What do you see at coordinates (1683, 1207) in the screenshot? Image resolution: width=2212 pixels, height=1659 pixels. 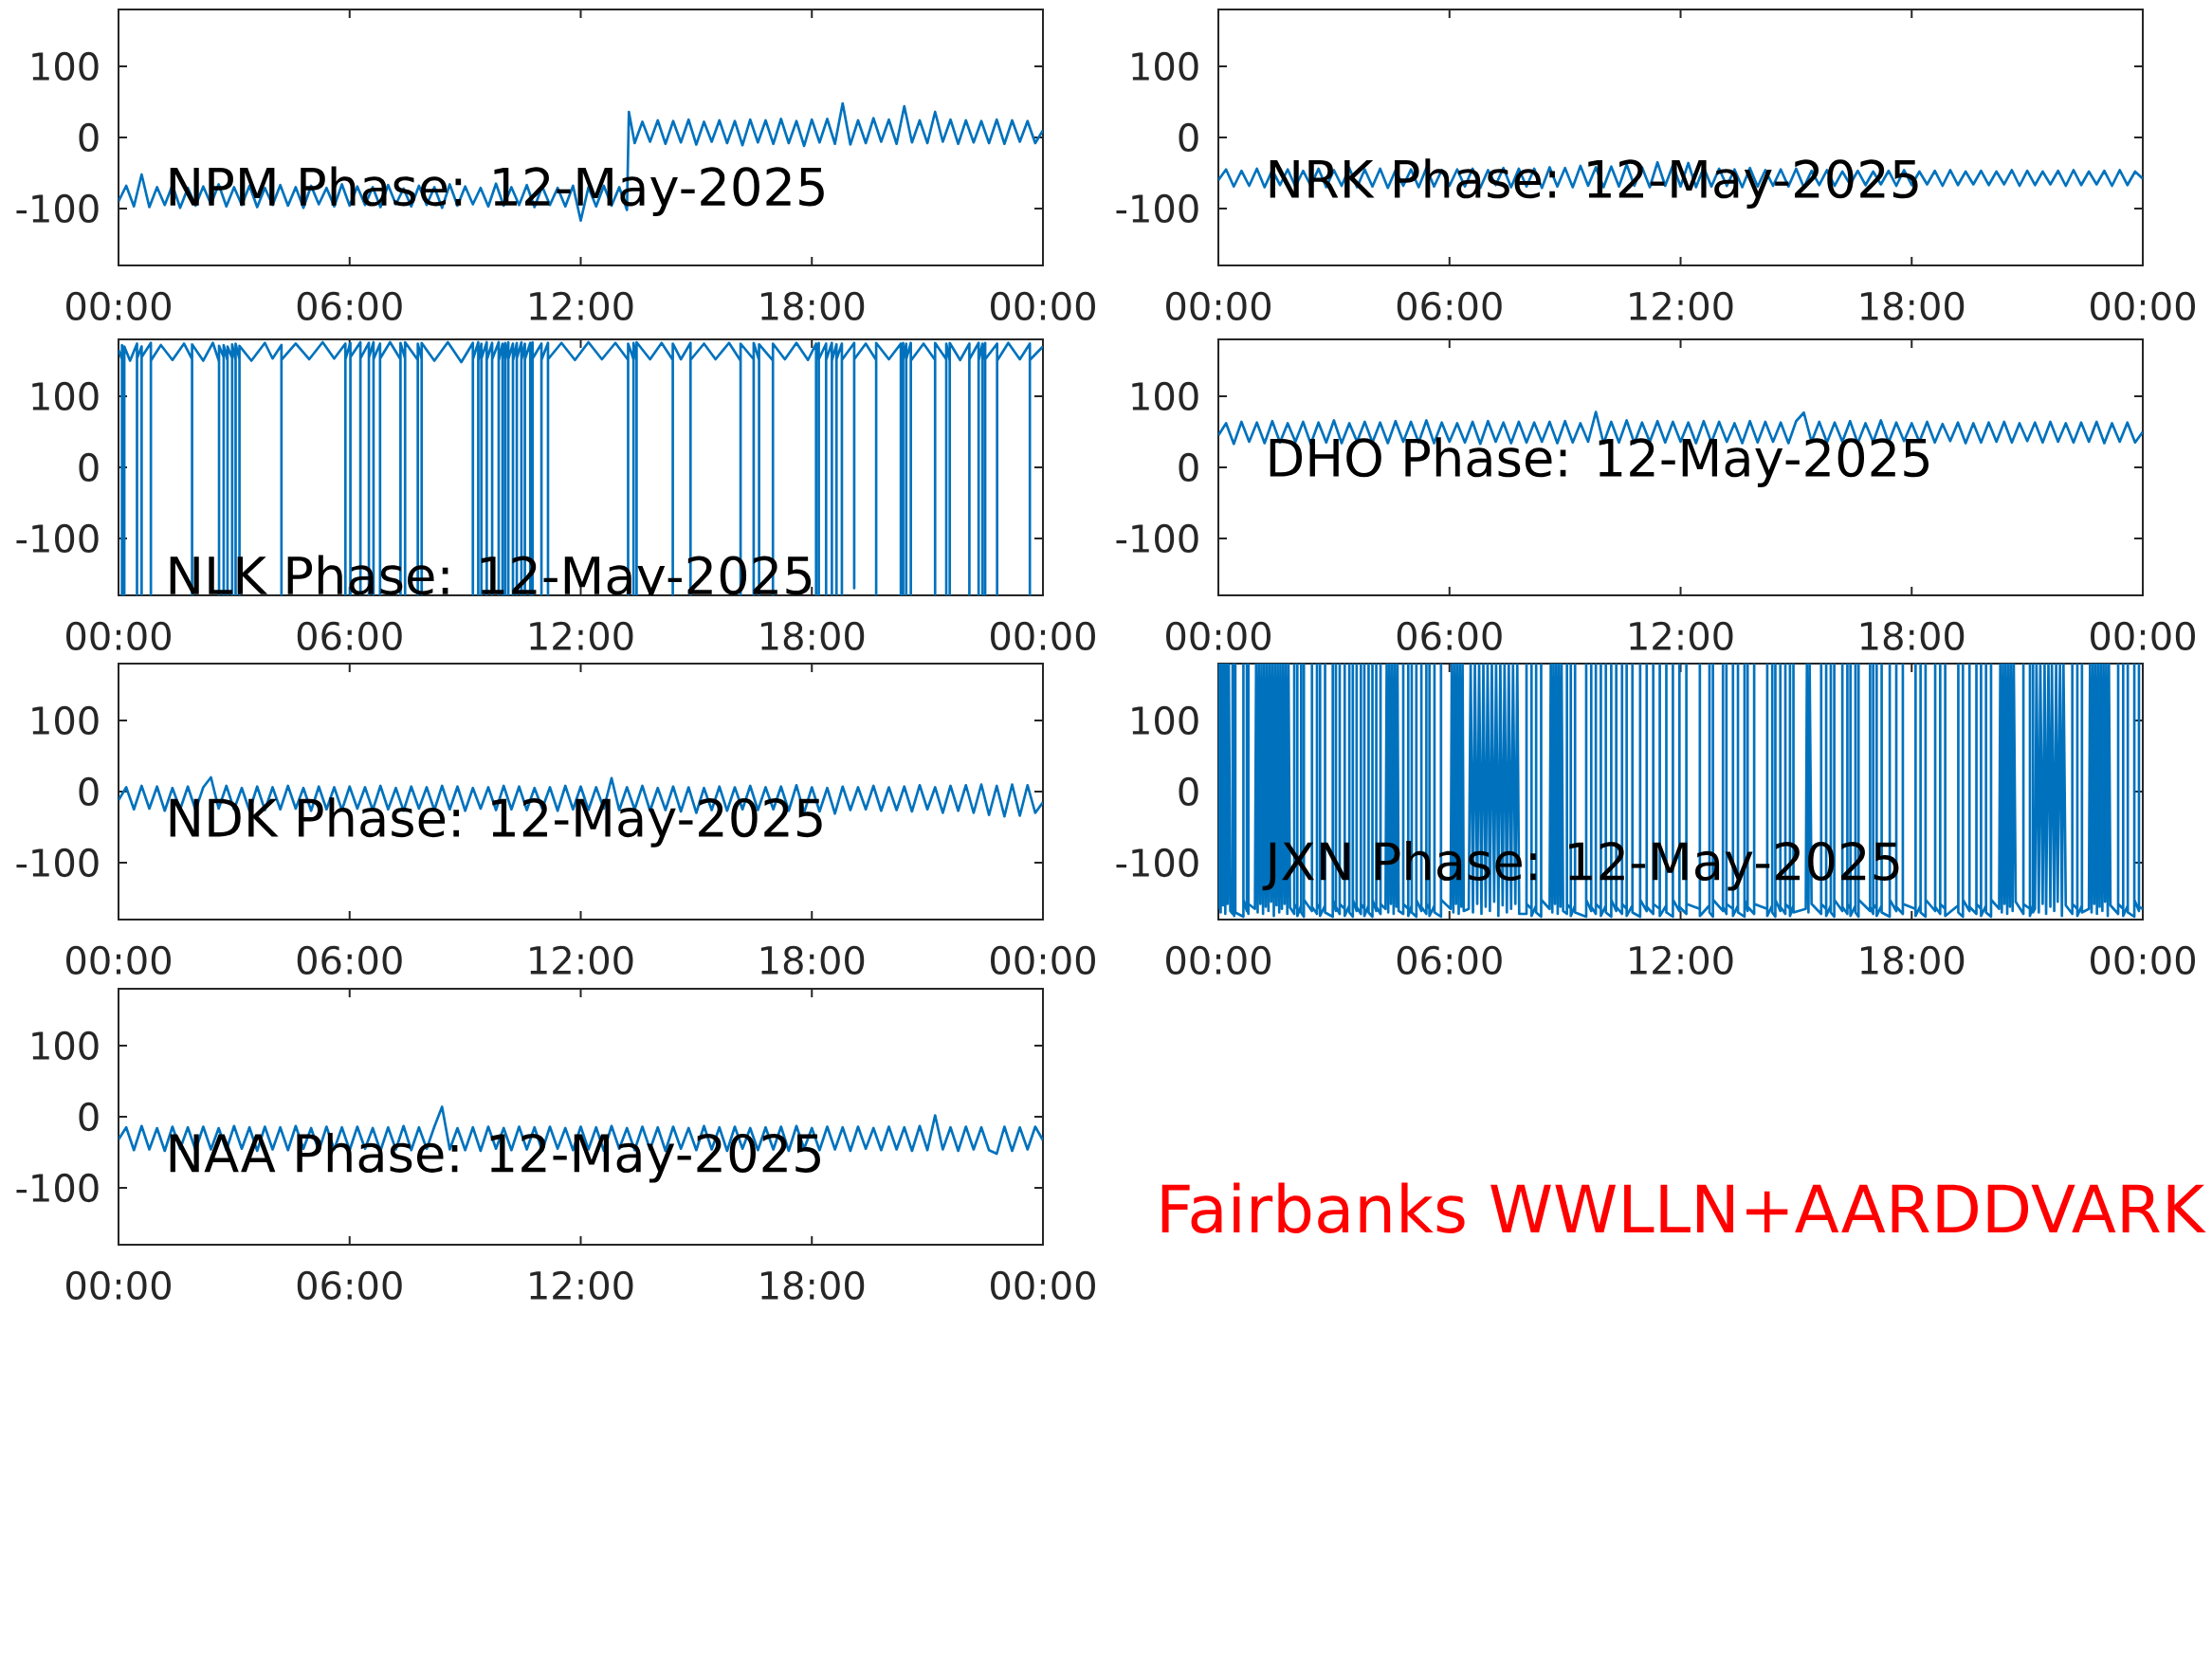 I see `text: Fairbanks WWLLN+AARDDVARK` at bounding box center [1683, 1207].